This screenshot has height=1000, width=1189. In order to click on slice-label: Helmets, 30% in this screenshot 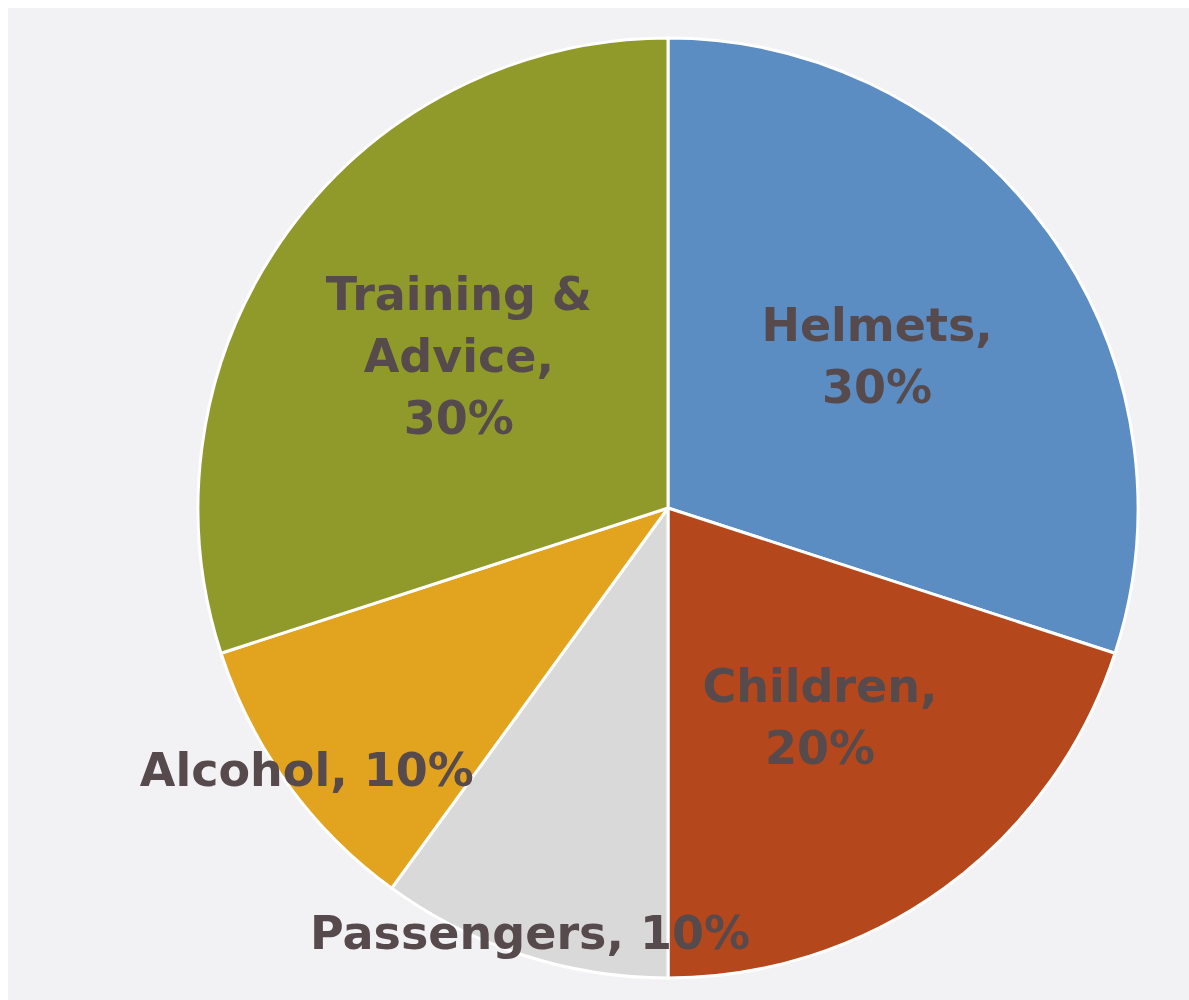, I will do `click(877, 356)`.